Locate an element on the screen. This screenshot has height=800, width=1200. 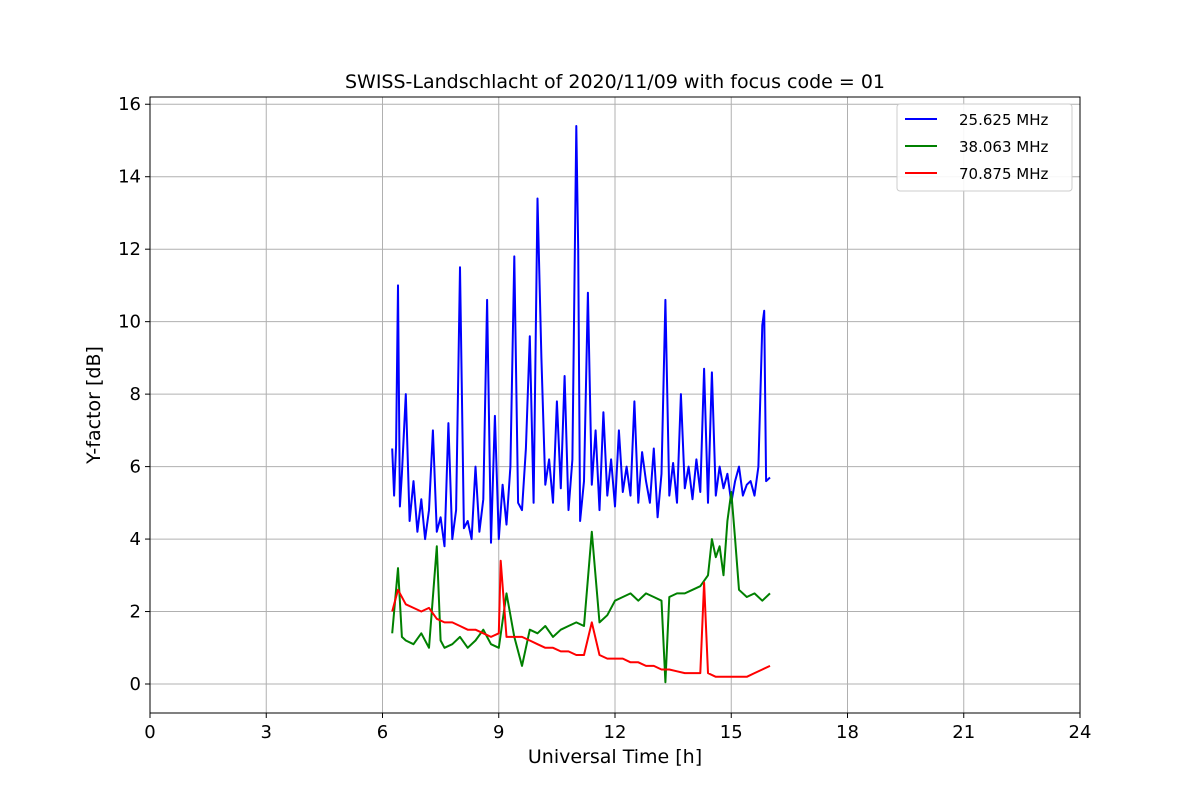
y-tick-label: 0 is located at coordinates (135, 684).